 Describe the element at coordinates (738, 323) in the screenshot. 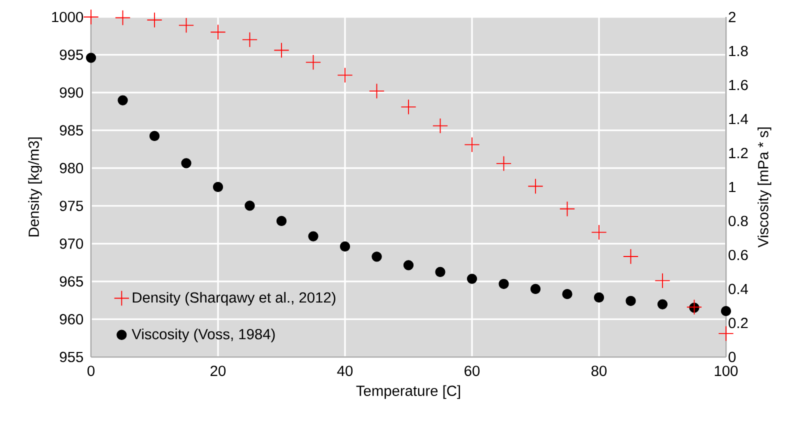

I see `y2-tick-label: 0.2` at that location.